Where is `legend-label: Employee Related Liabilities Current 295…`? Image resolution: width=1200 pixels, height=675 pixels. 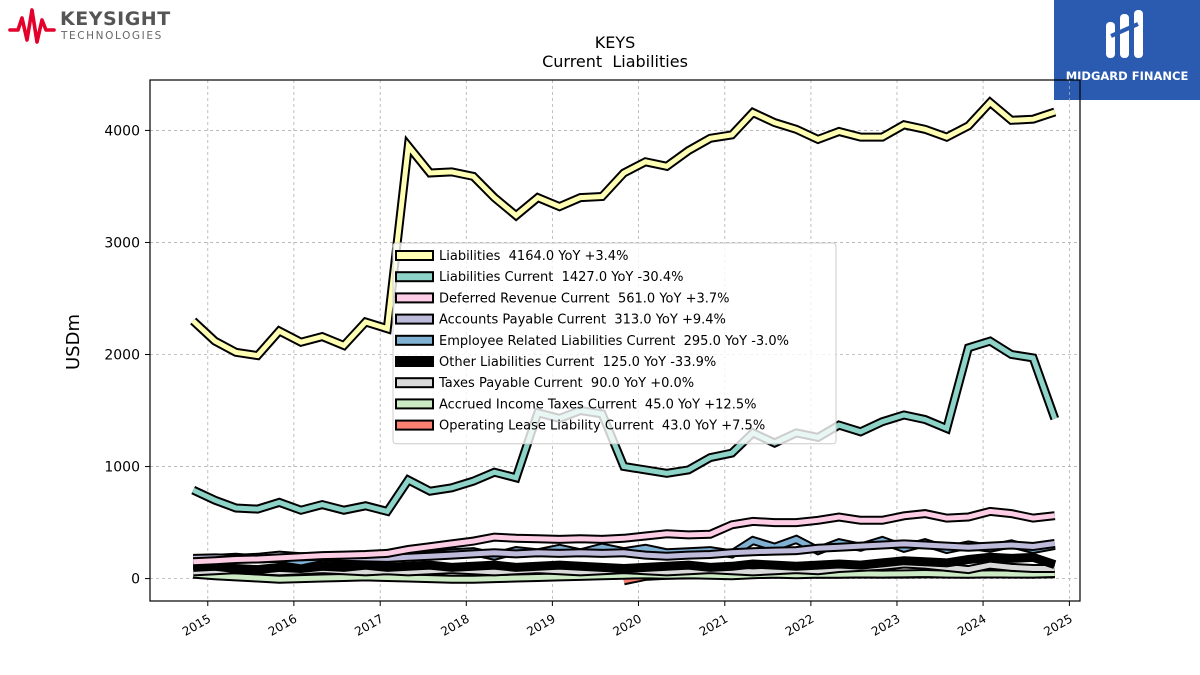 legend-label: Employee Related Liabilities Current 295… is located at coordinates (614, 341).